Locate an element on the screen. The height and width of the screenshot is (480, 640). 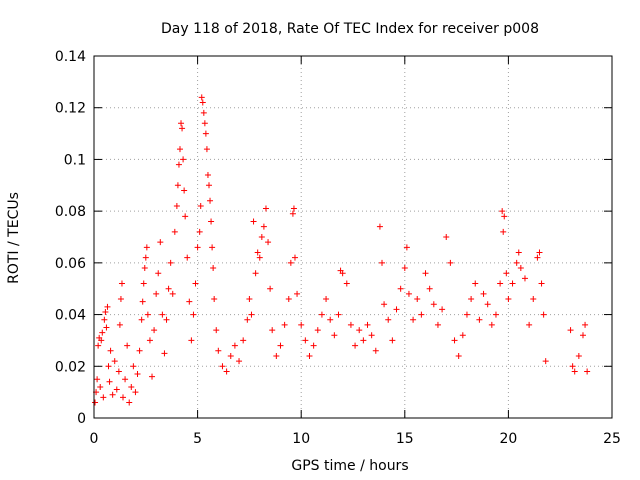
y-tick-label: 0.06 is located at coordinates (70, 264).